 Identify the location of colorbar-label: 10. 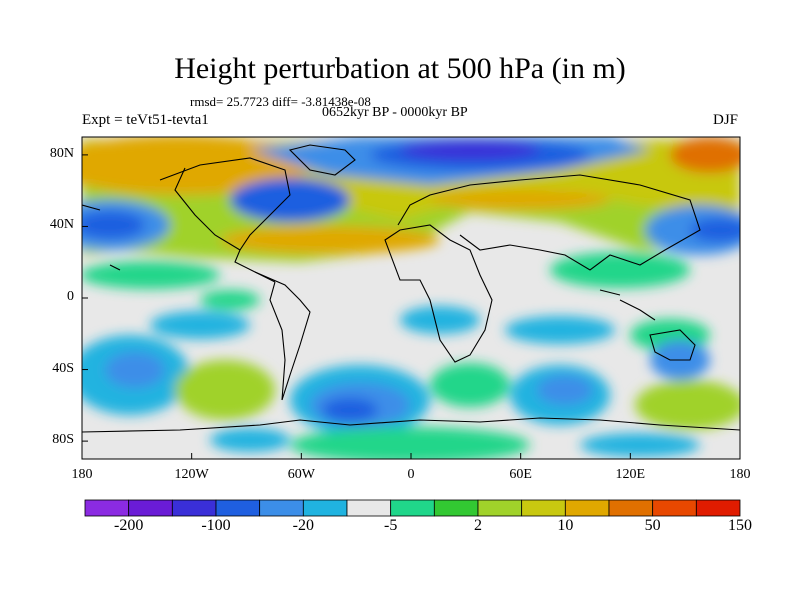
(565, 525).